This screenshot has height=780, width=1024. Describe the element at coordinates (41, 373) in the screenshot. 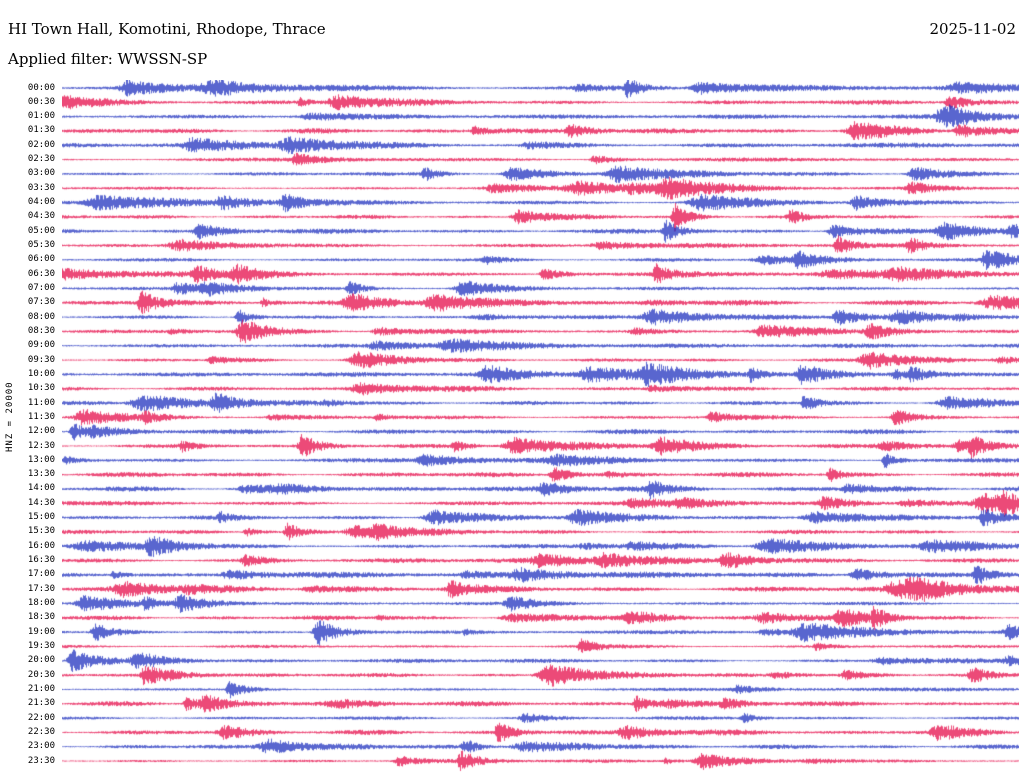

I see `time-label: 10:00` at that location.